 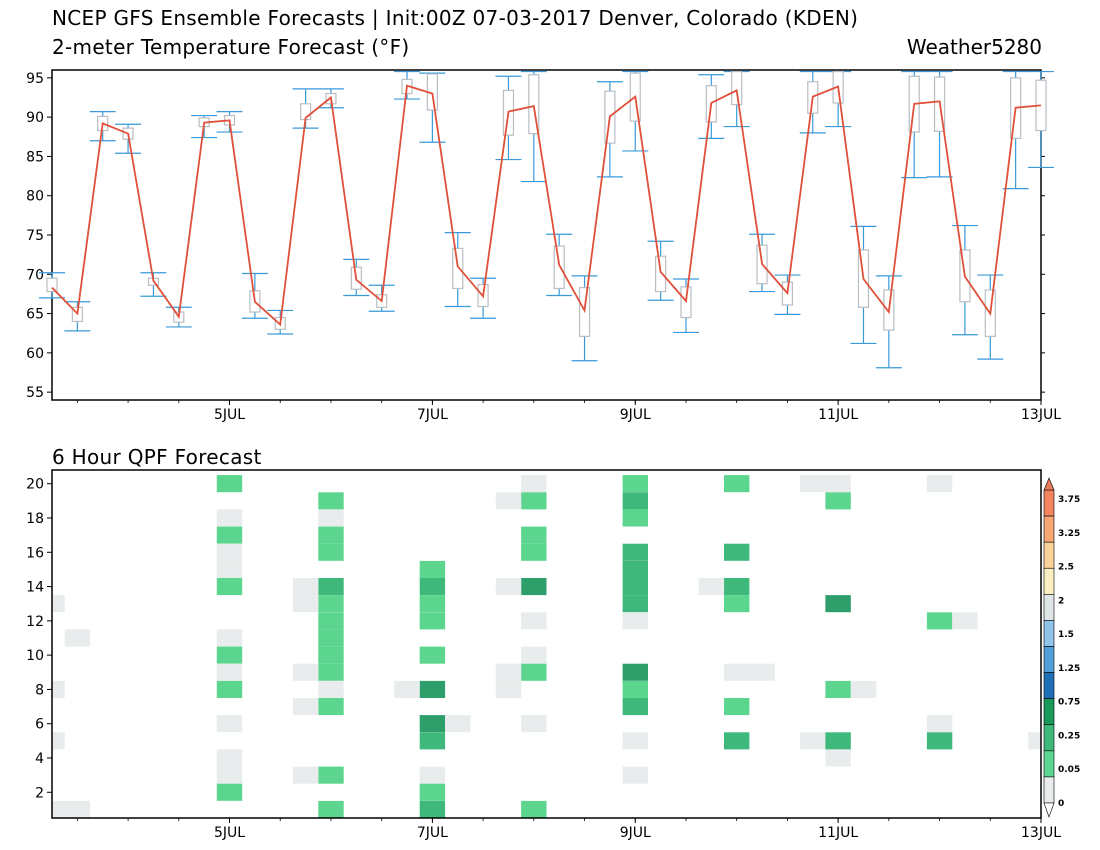 I want to click on y-tick-label: 75, so click(x=35, y=236).